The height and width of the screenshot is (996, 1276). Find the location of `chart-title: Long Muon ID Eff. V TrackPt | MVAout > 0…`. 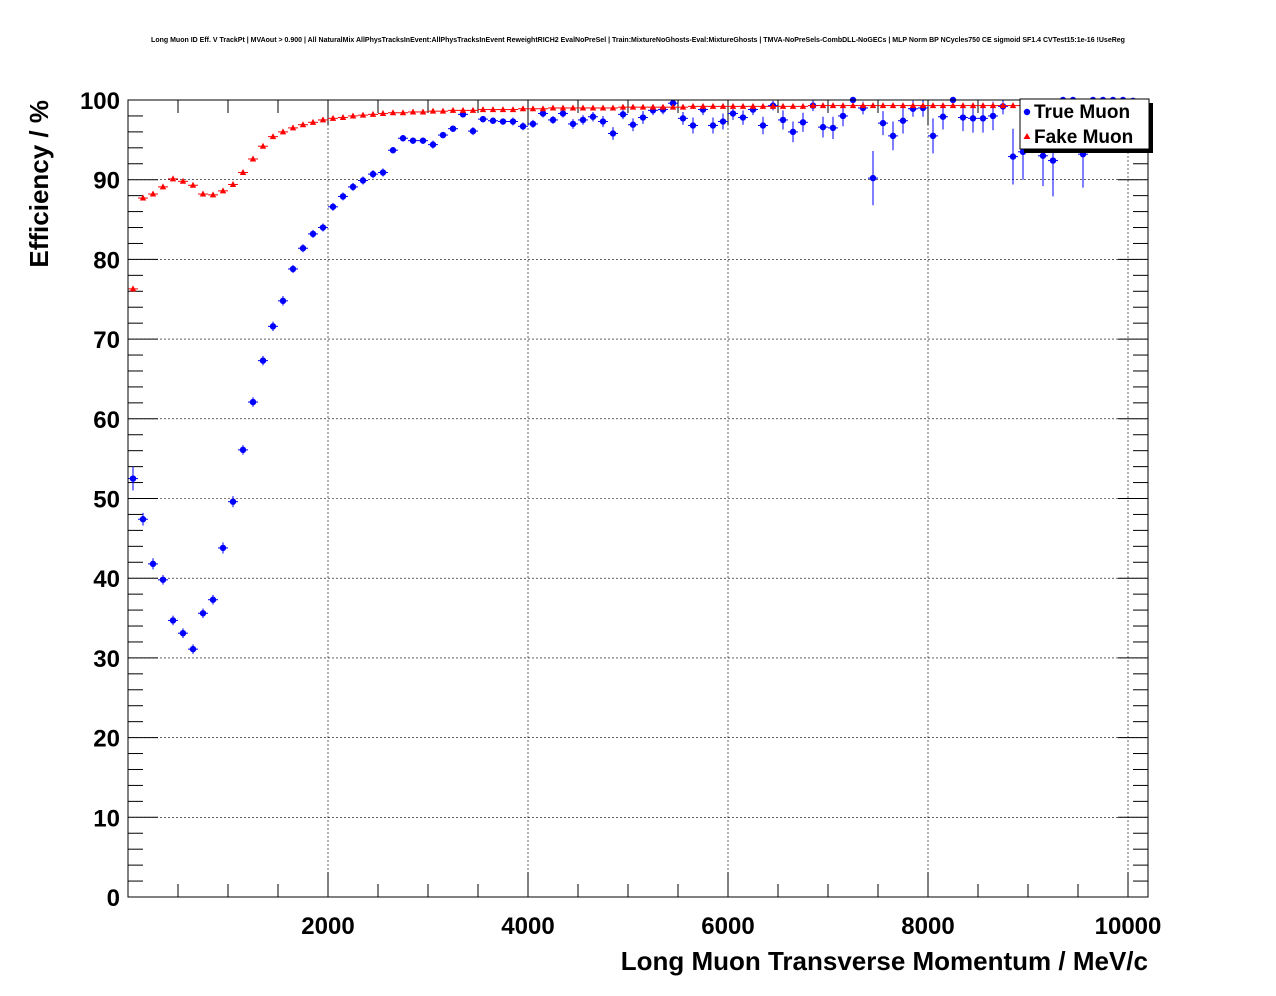

chart-title: Long Muon ID Eff. V TrackPt | MVAout > 0… is located at coordinates (638, 40).